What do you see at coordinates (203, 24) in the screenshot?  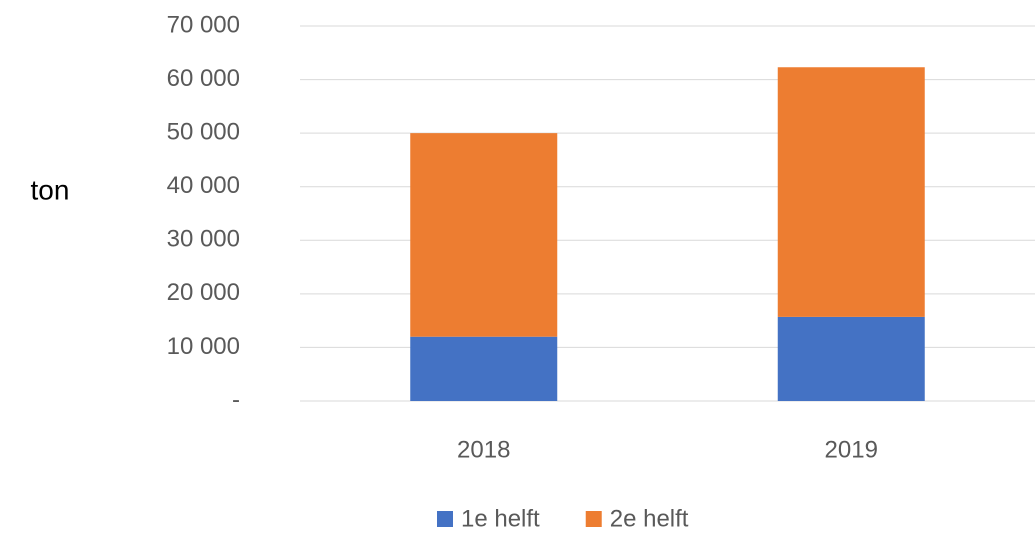 I see `y-tick-label: 70 000` at bounding box center [203, 24].